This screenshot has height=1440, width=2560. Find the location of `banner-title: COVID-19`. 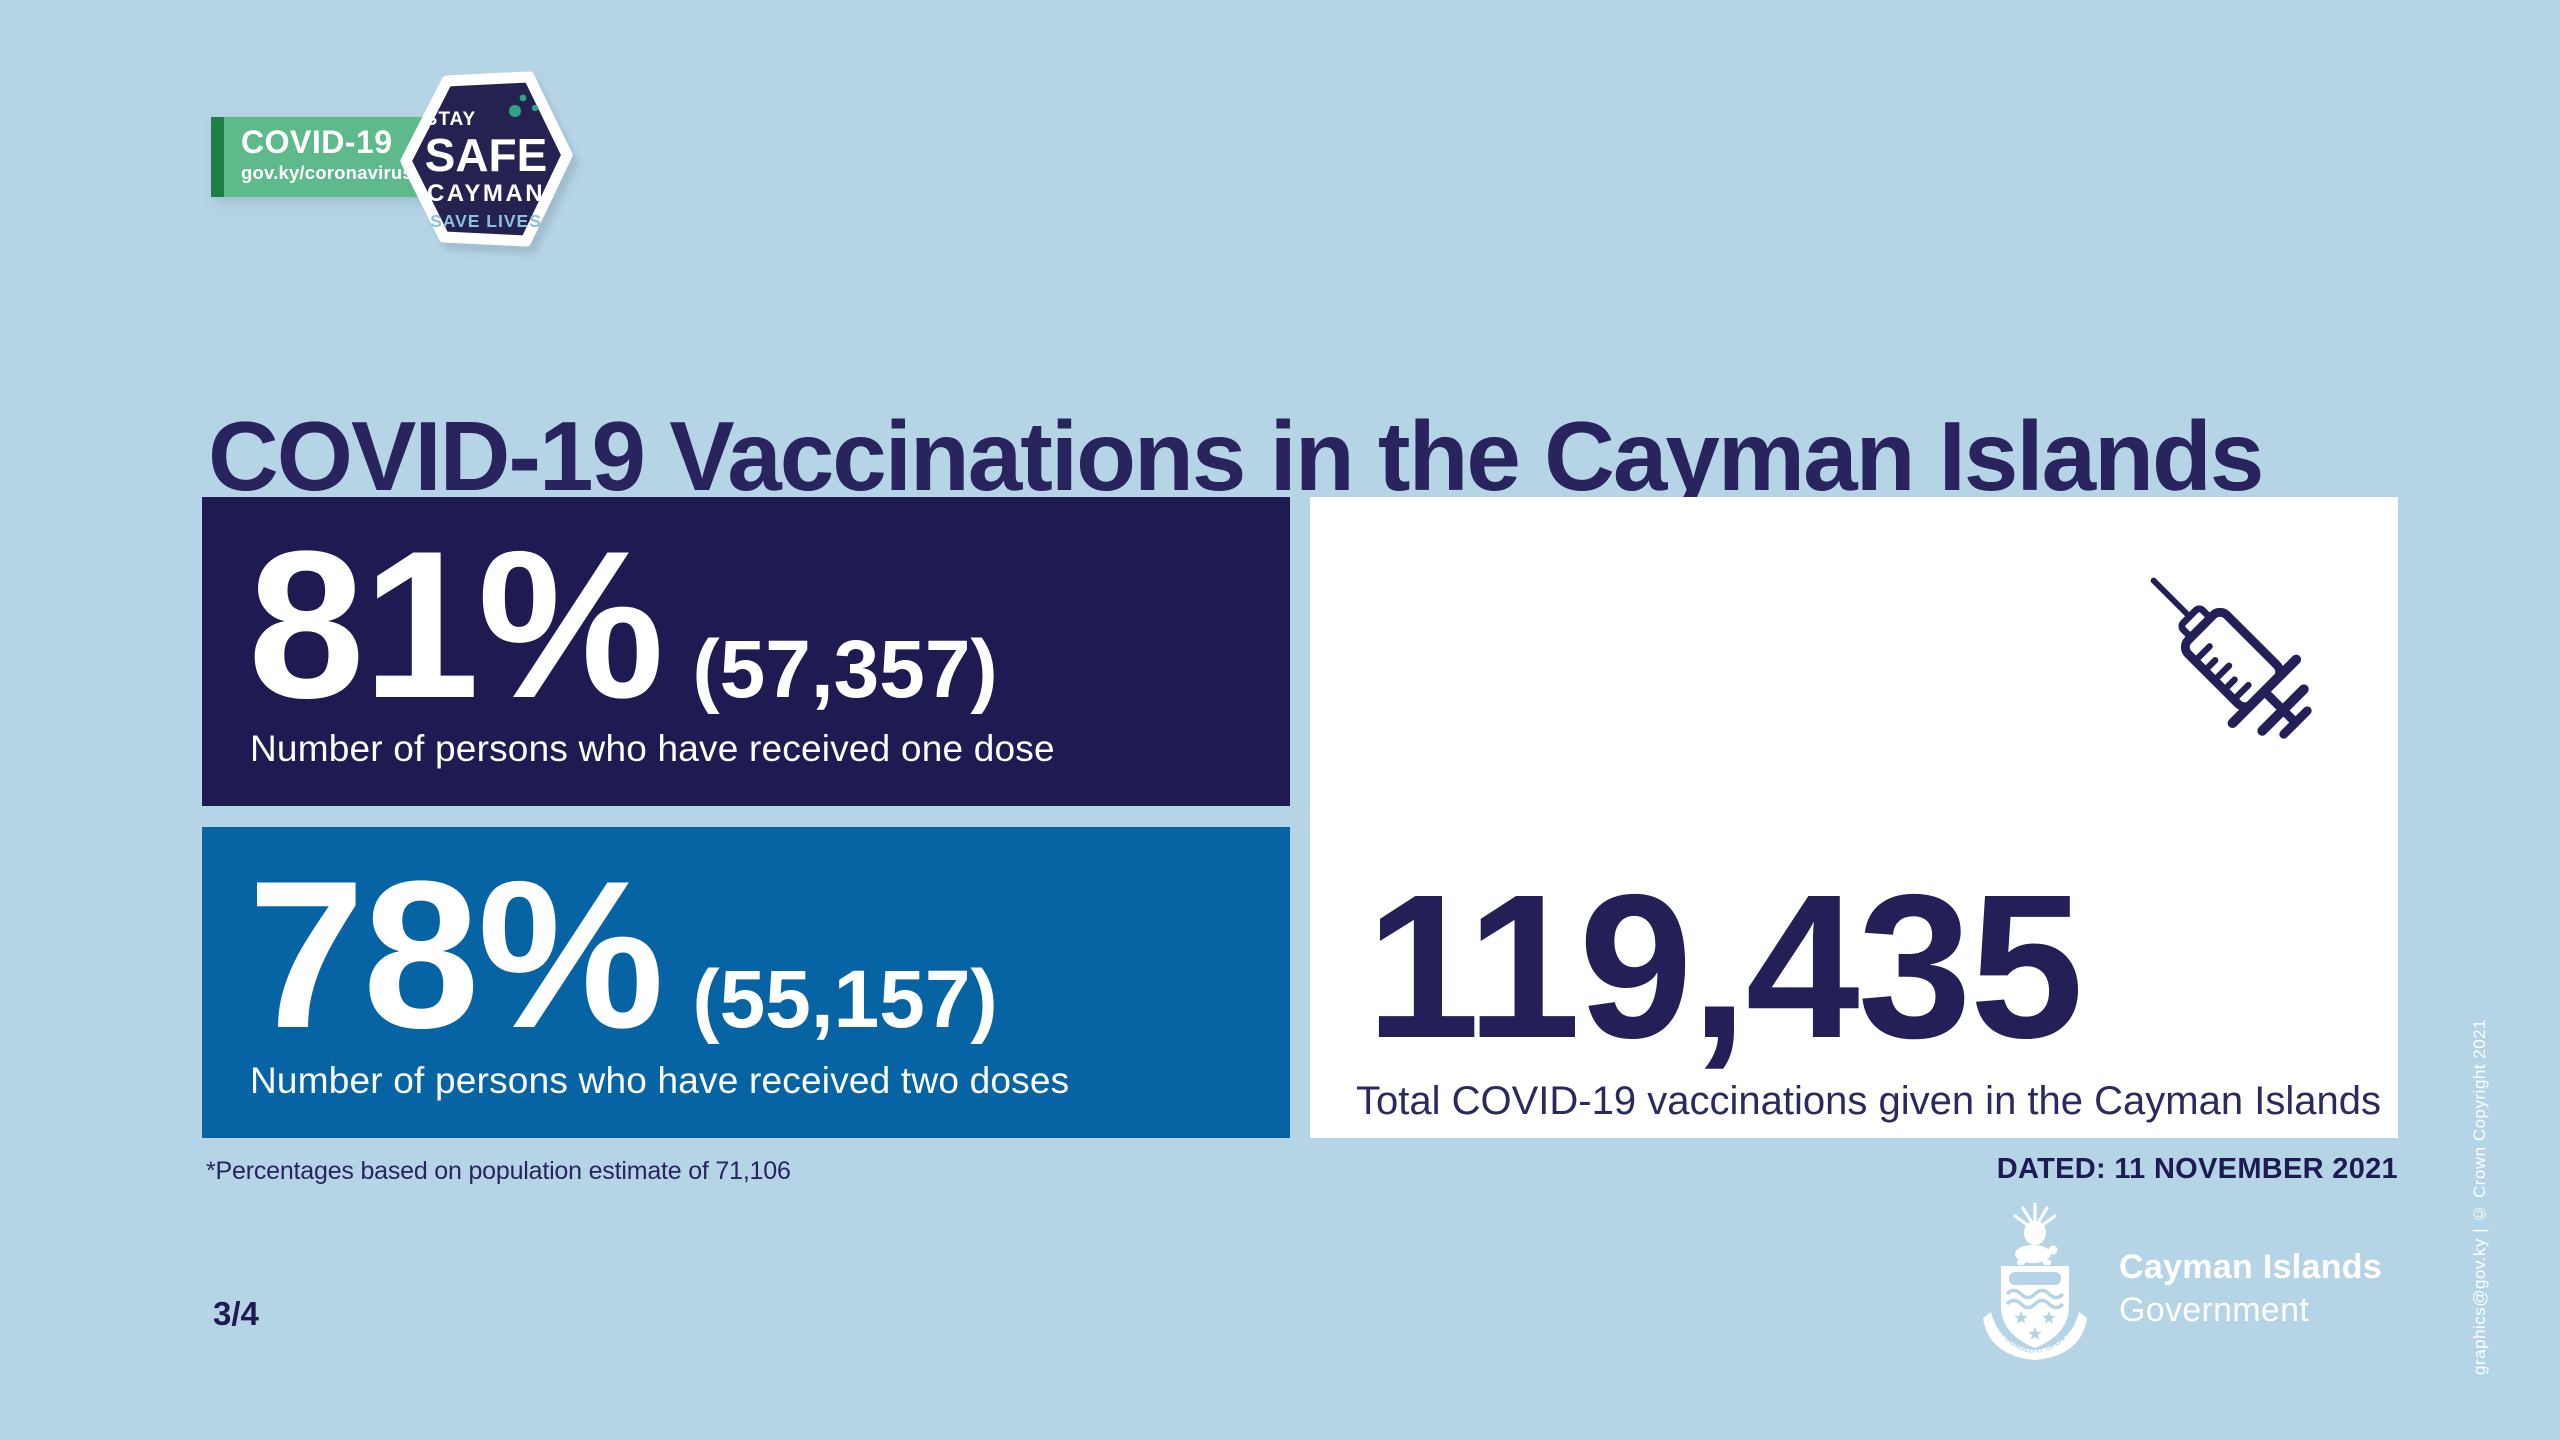

banner-title: COVID-19 is located at coordinates (317, 142).